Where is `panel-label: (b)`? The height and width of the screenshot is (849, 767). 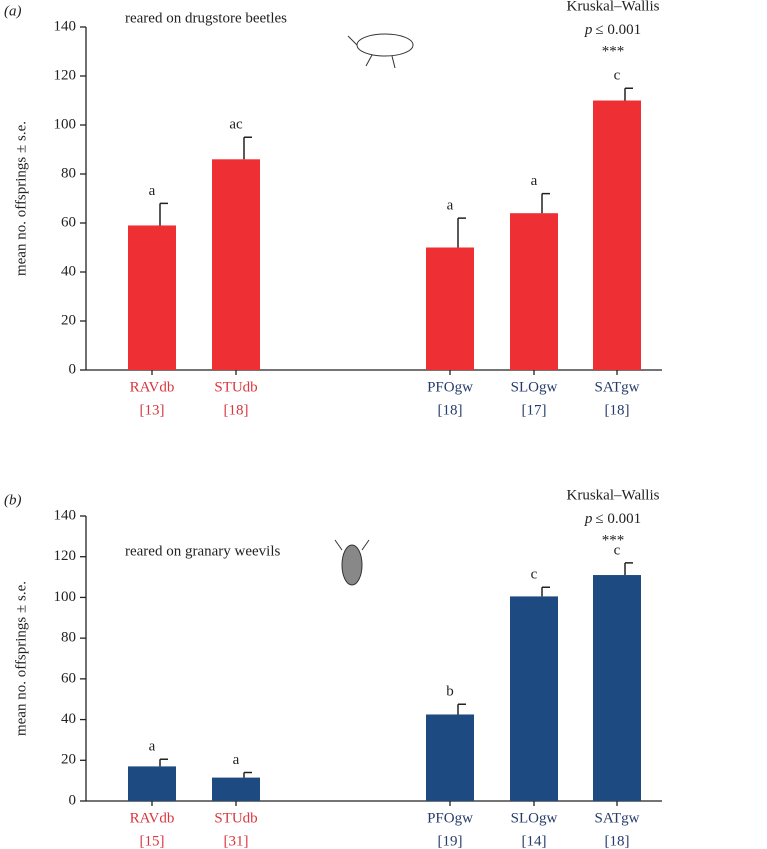
panel-label: (b) is located at coordinates (13, 500).